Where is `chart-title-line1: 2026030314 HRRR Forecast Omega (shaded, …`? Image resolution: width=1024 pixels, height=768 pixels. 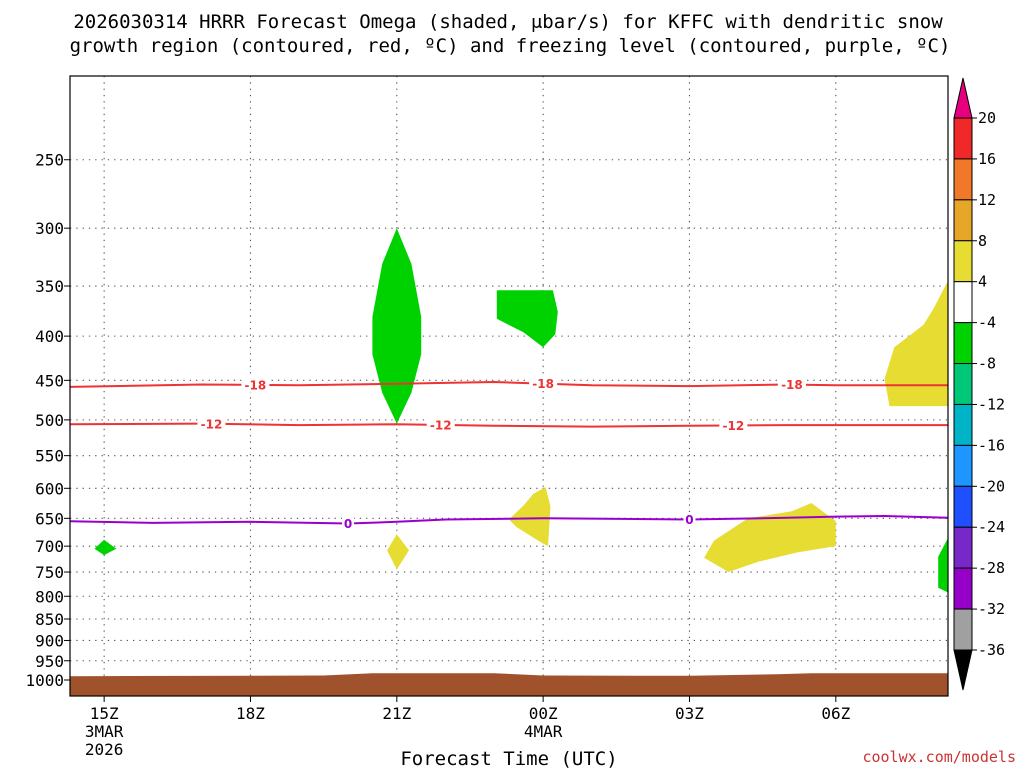 chart-title-line1: 2026030314 HRRR Forecast Omega (shaded, … is located at coordinates (508, 22).